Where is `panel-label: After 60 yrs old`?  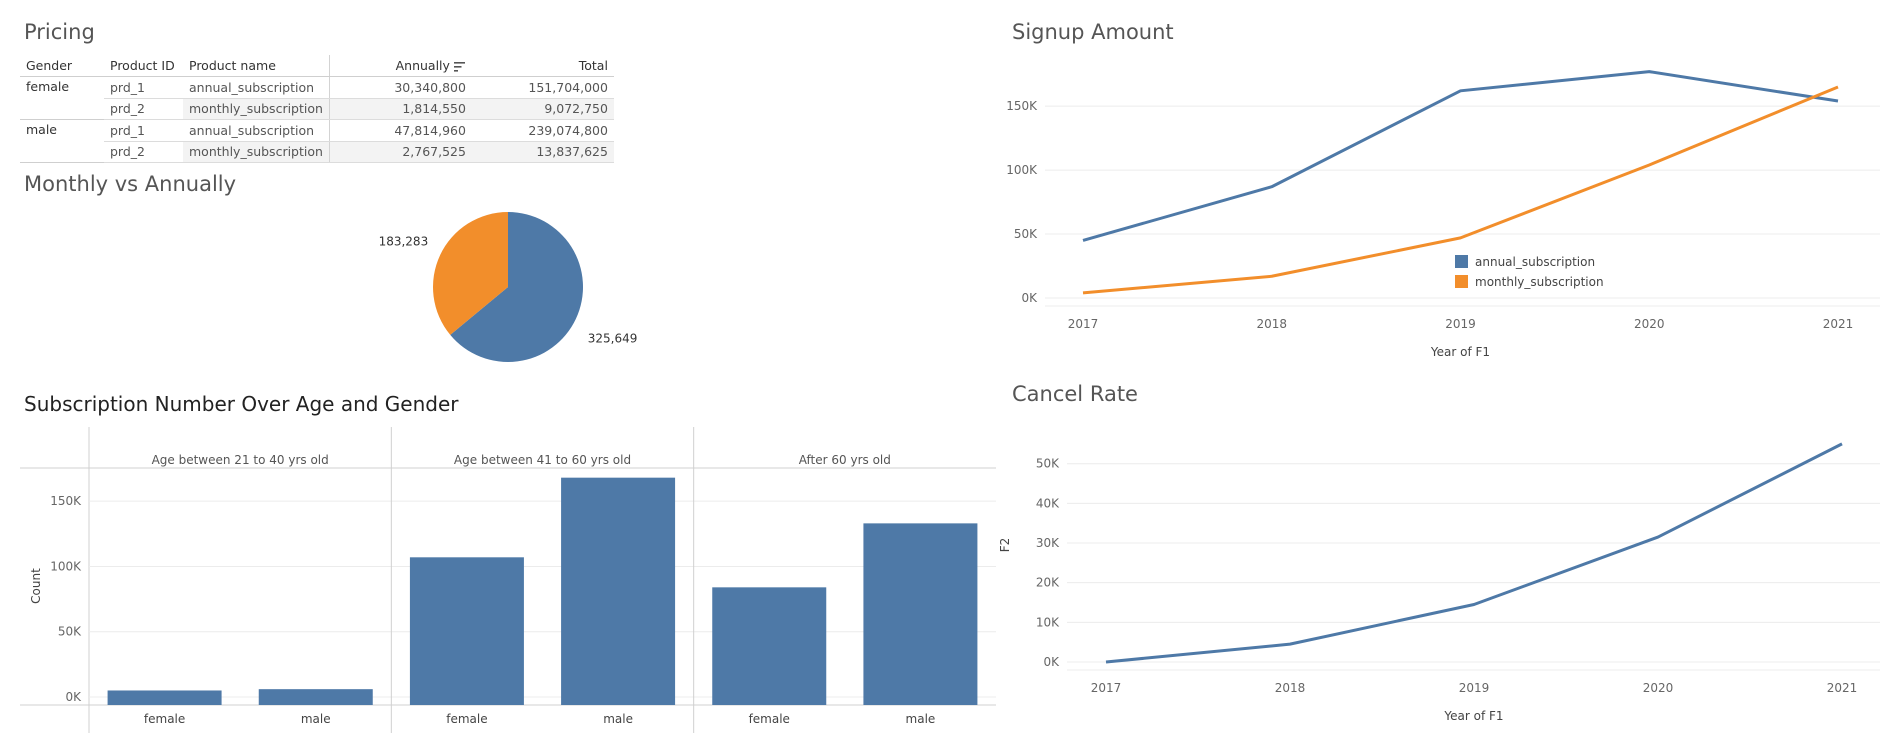
panel-label: After 60 yrs old is located at coordinates (845, 460).